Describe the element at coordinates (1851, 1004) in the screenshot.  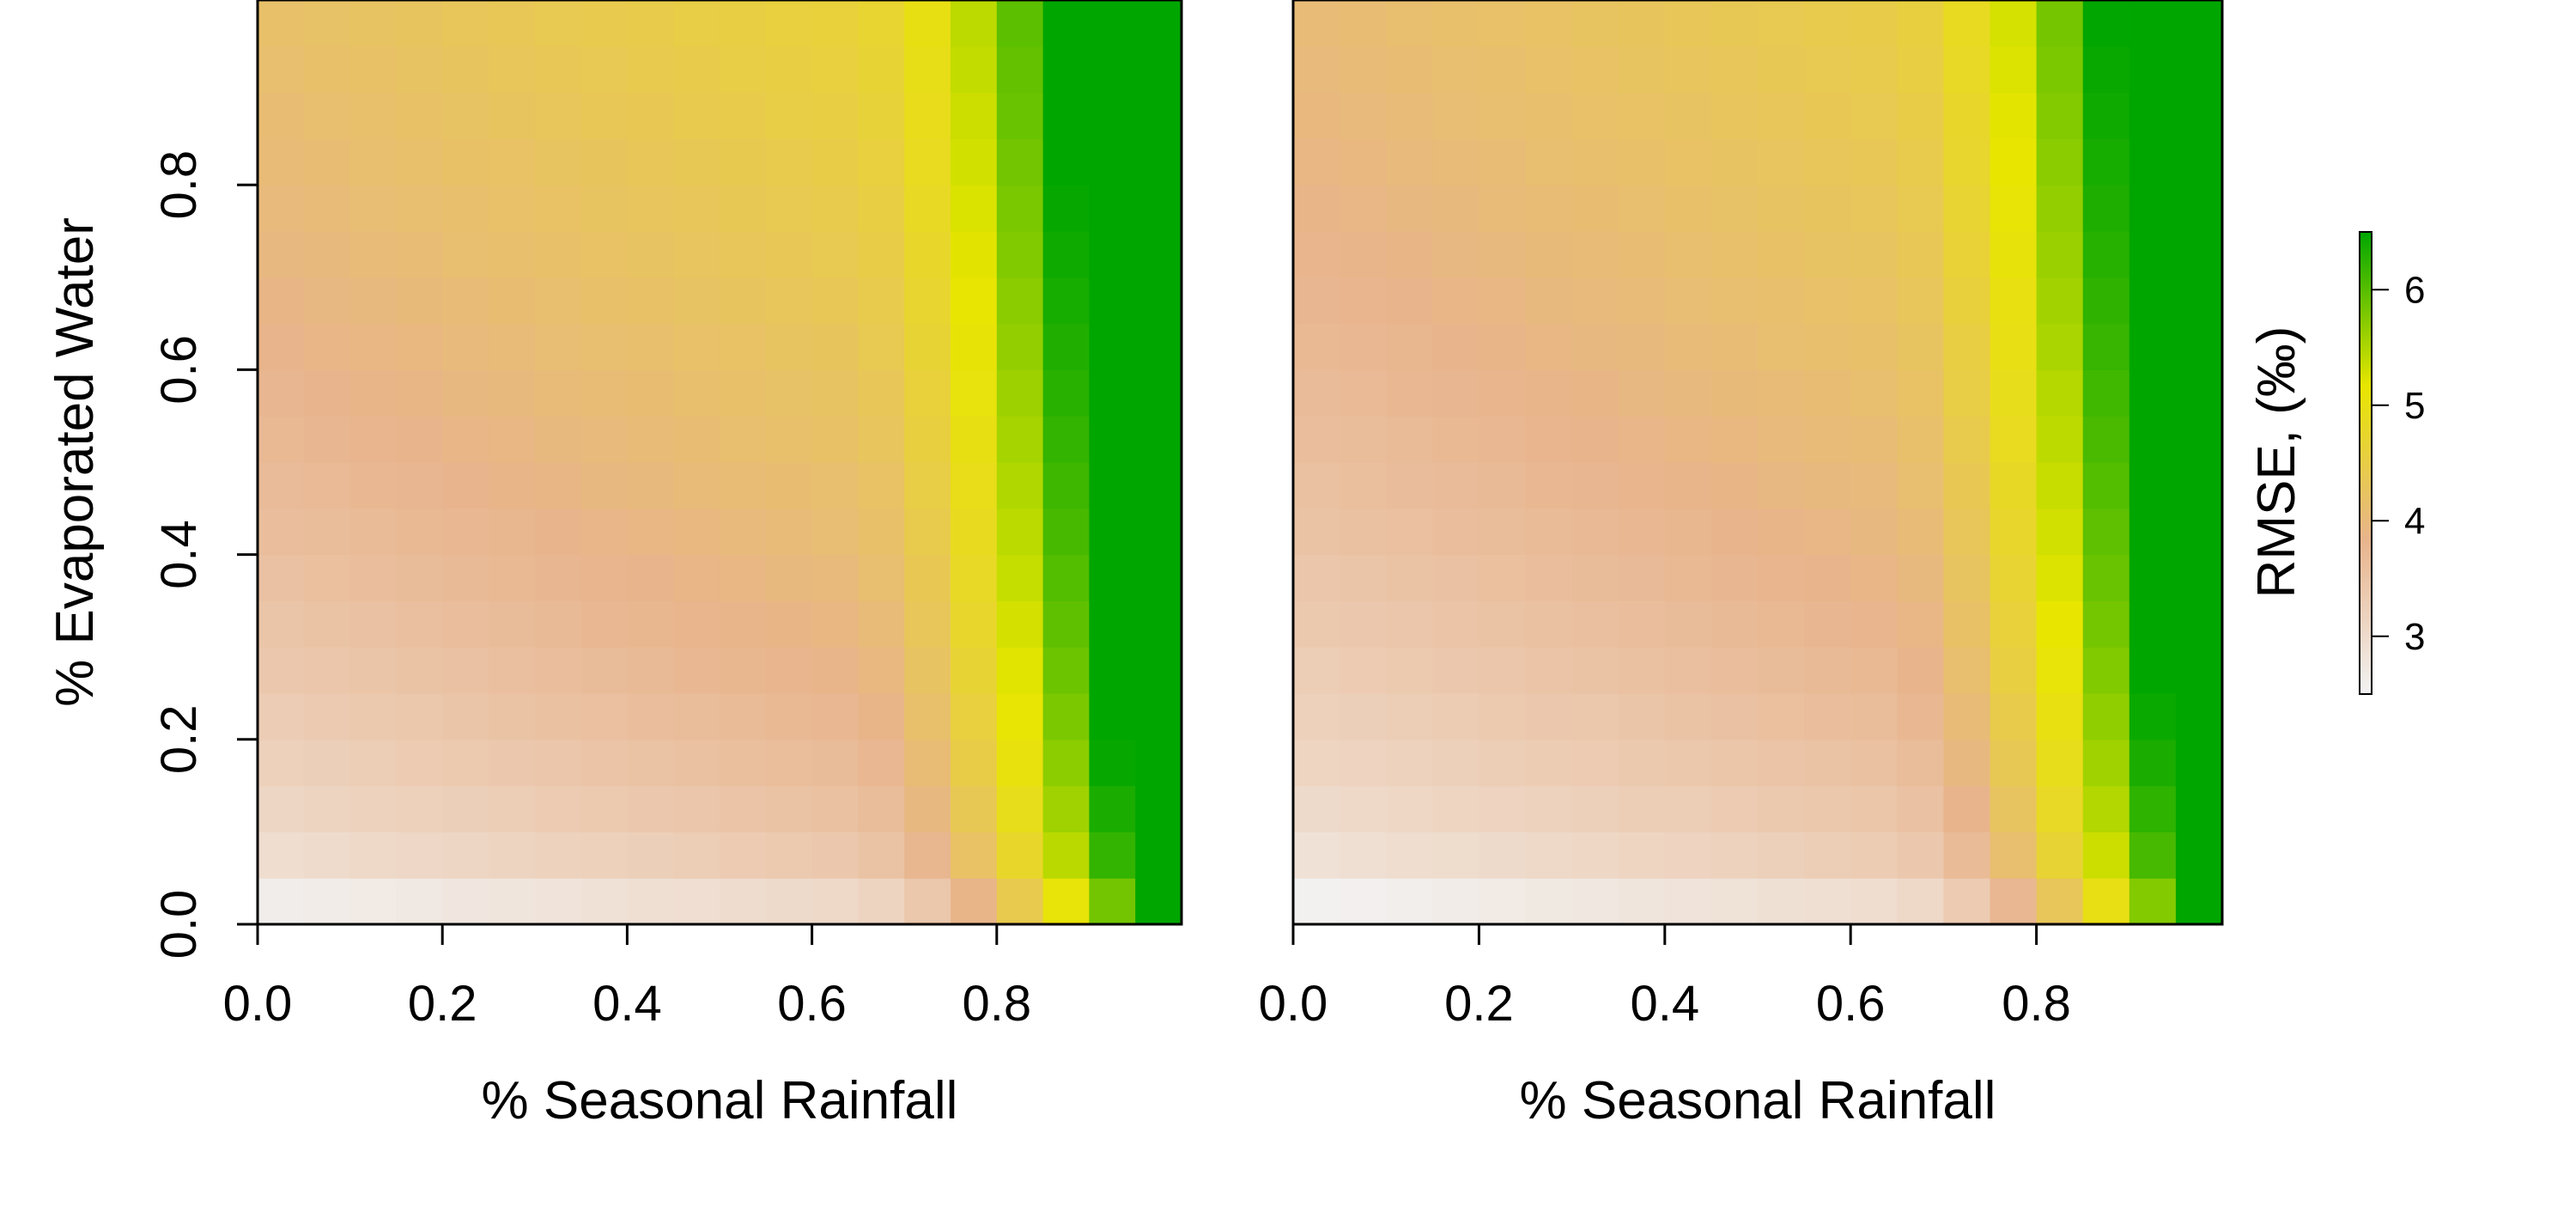
I see `x-tick-label: 0.6` at that location.